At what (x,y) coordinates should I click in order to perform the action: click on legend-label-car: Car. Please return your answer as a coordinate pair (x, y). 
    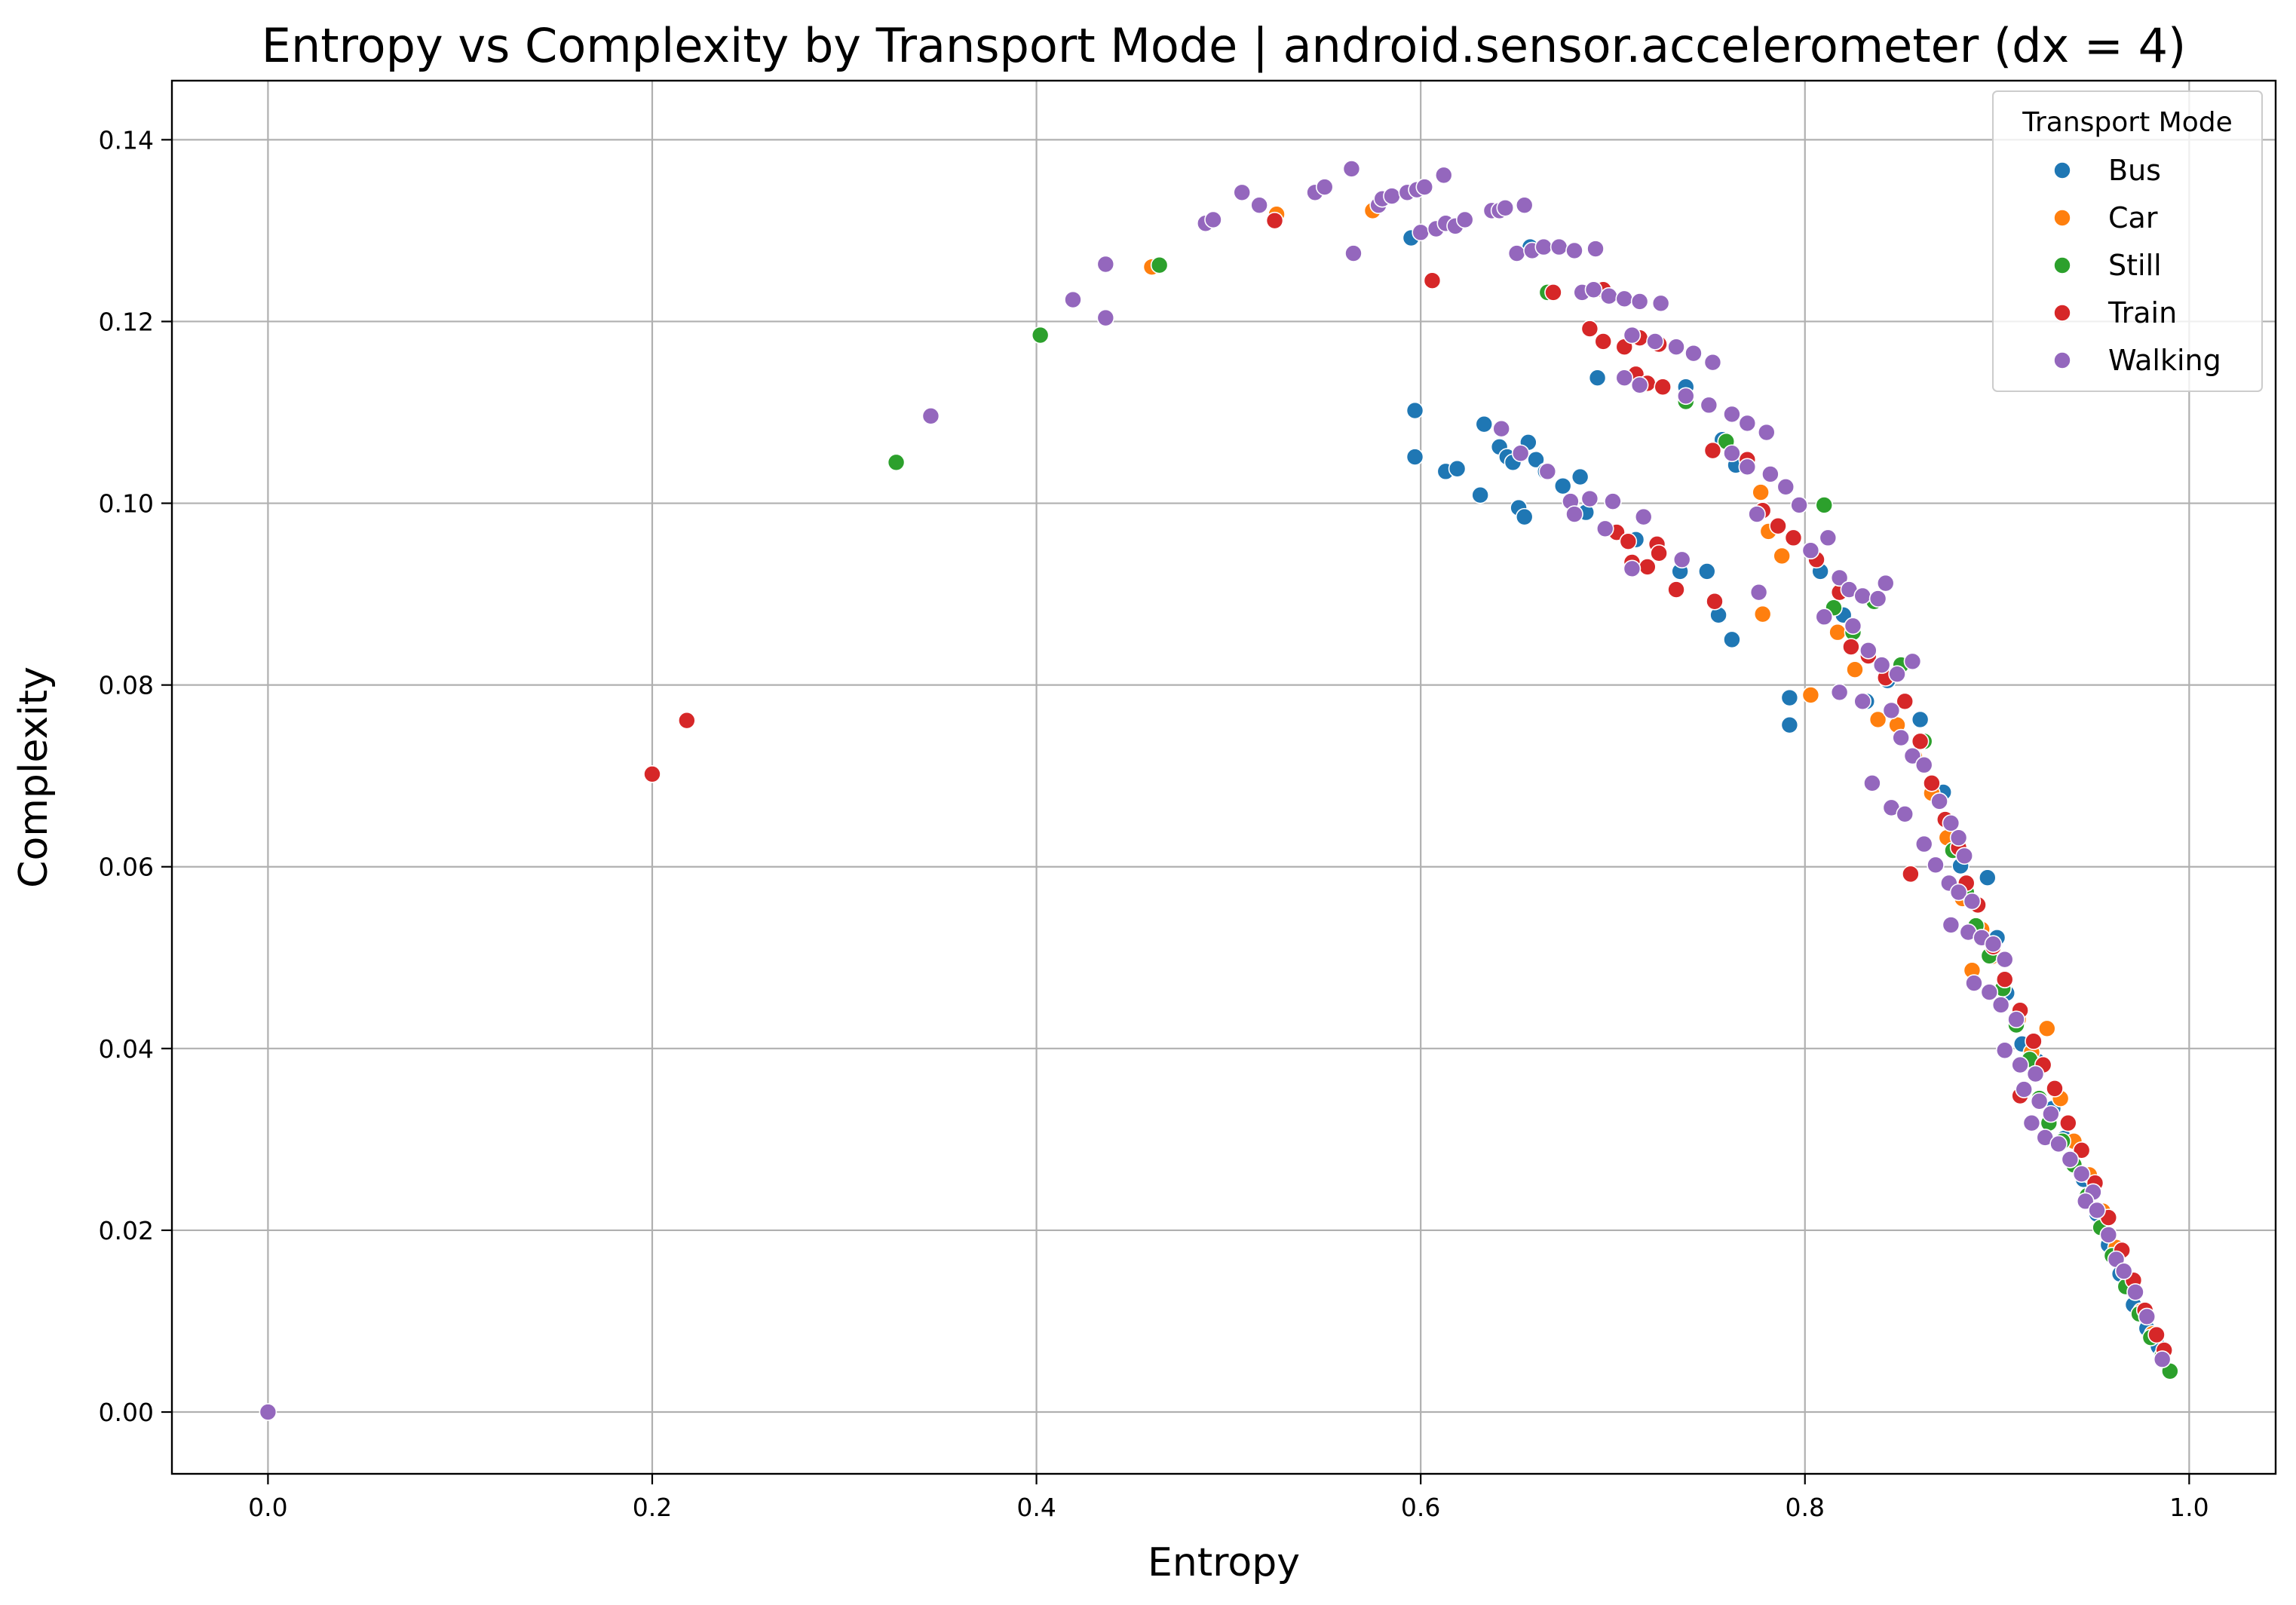
    Looking at the image, I should click on (2133, 217).